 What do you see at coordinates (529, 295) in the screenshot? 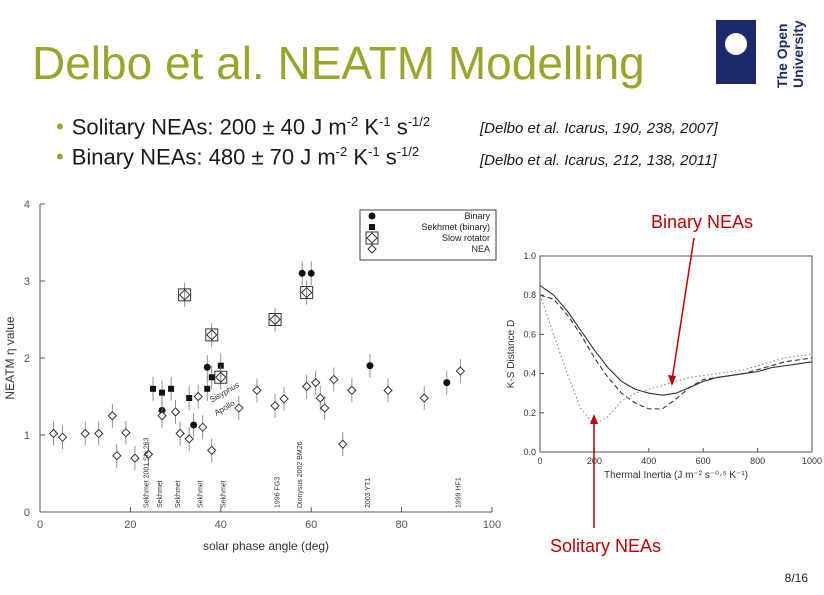
I see `ks-y-tick-label: 0.8` at bounding box center [529, 295].